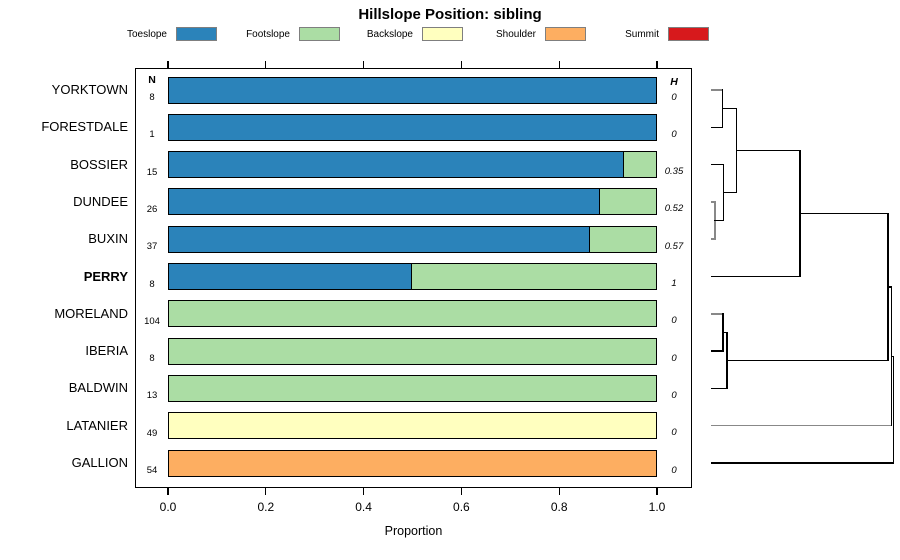 This screenshot has height=560, width=900. I want to click on n-value: 15, so click(152, 172).